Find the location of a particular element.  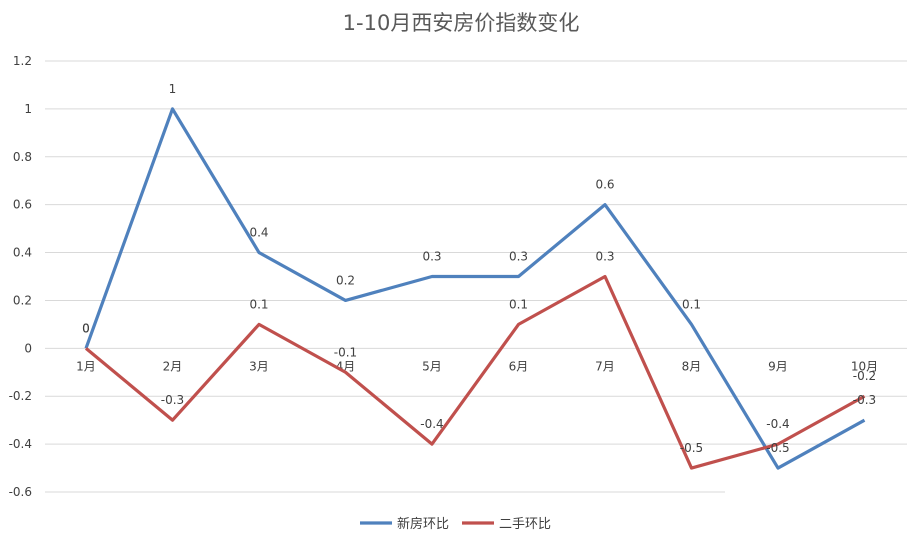

y-tick-label: -0.4 is located at coordinates (20, 444).